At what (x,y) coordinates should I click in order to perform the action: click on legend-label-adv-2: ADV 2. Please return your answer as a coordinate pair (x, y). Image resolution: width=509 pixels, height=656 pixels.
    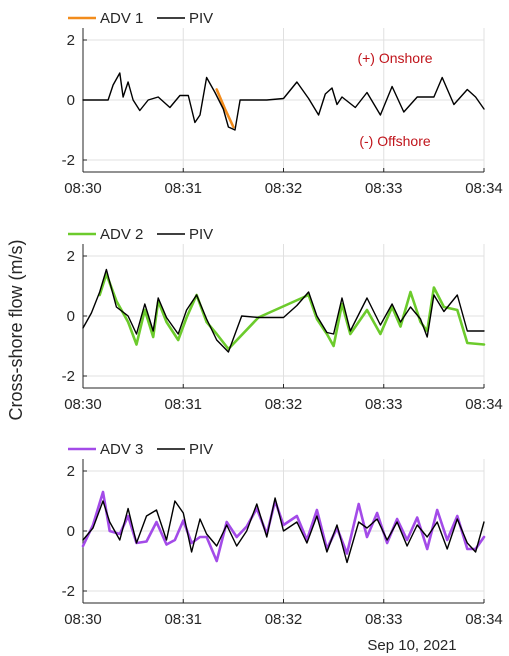
    Looking at the image, I should click on (121, 234).